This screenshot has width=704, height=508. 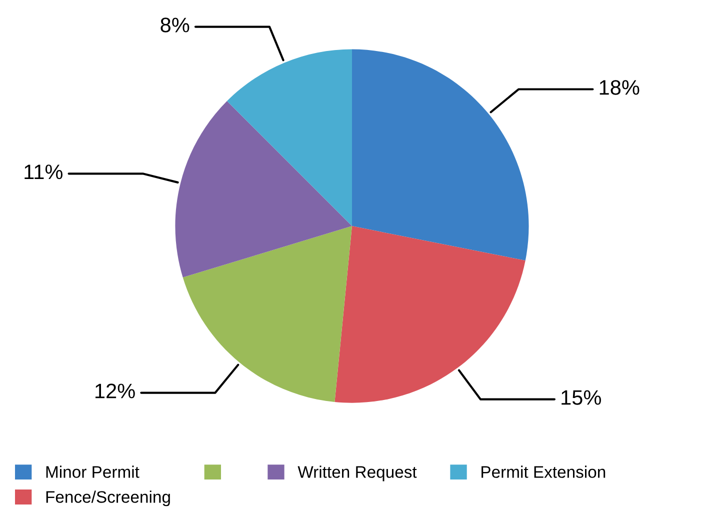 I want to click on data-label: 11%, so click(x=43, y=172).